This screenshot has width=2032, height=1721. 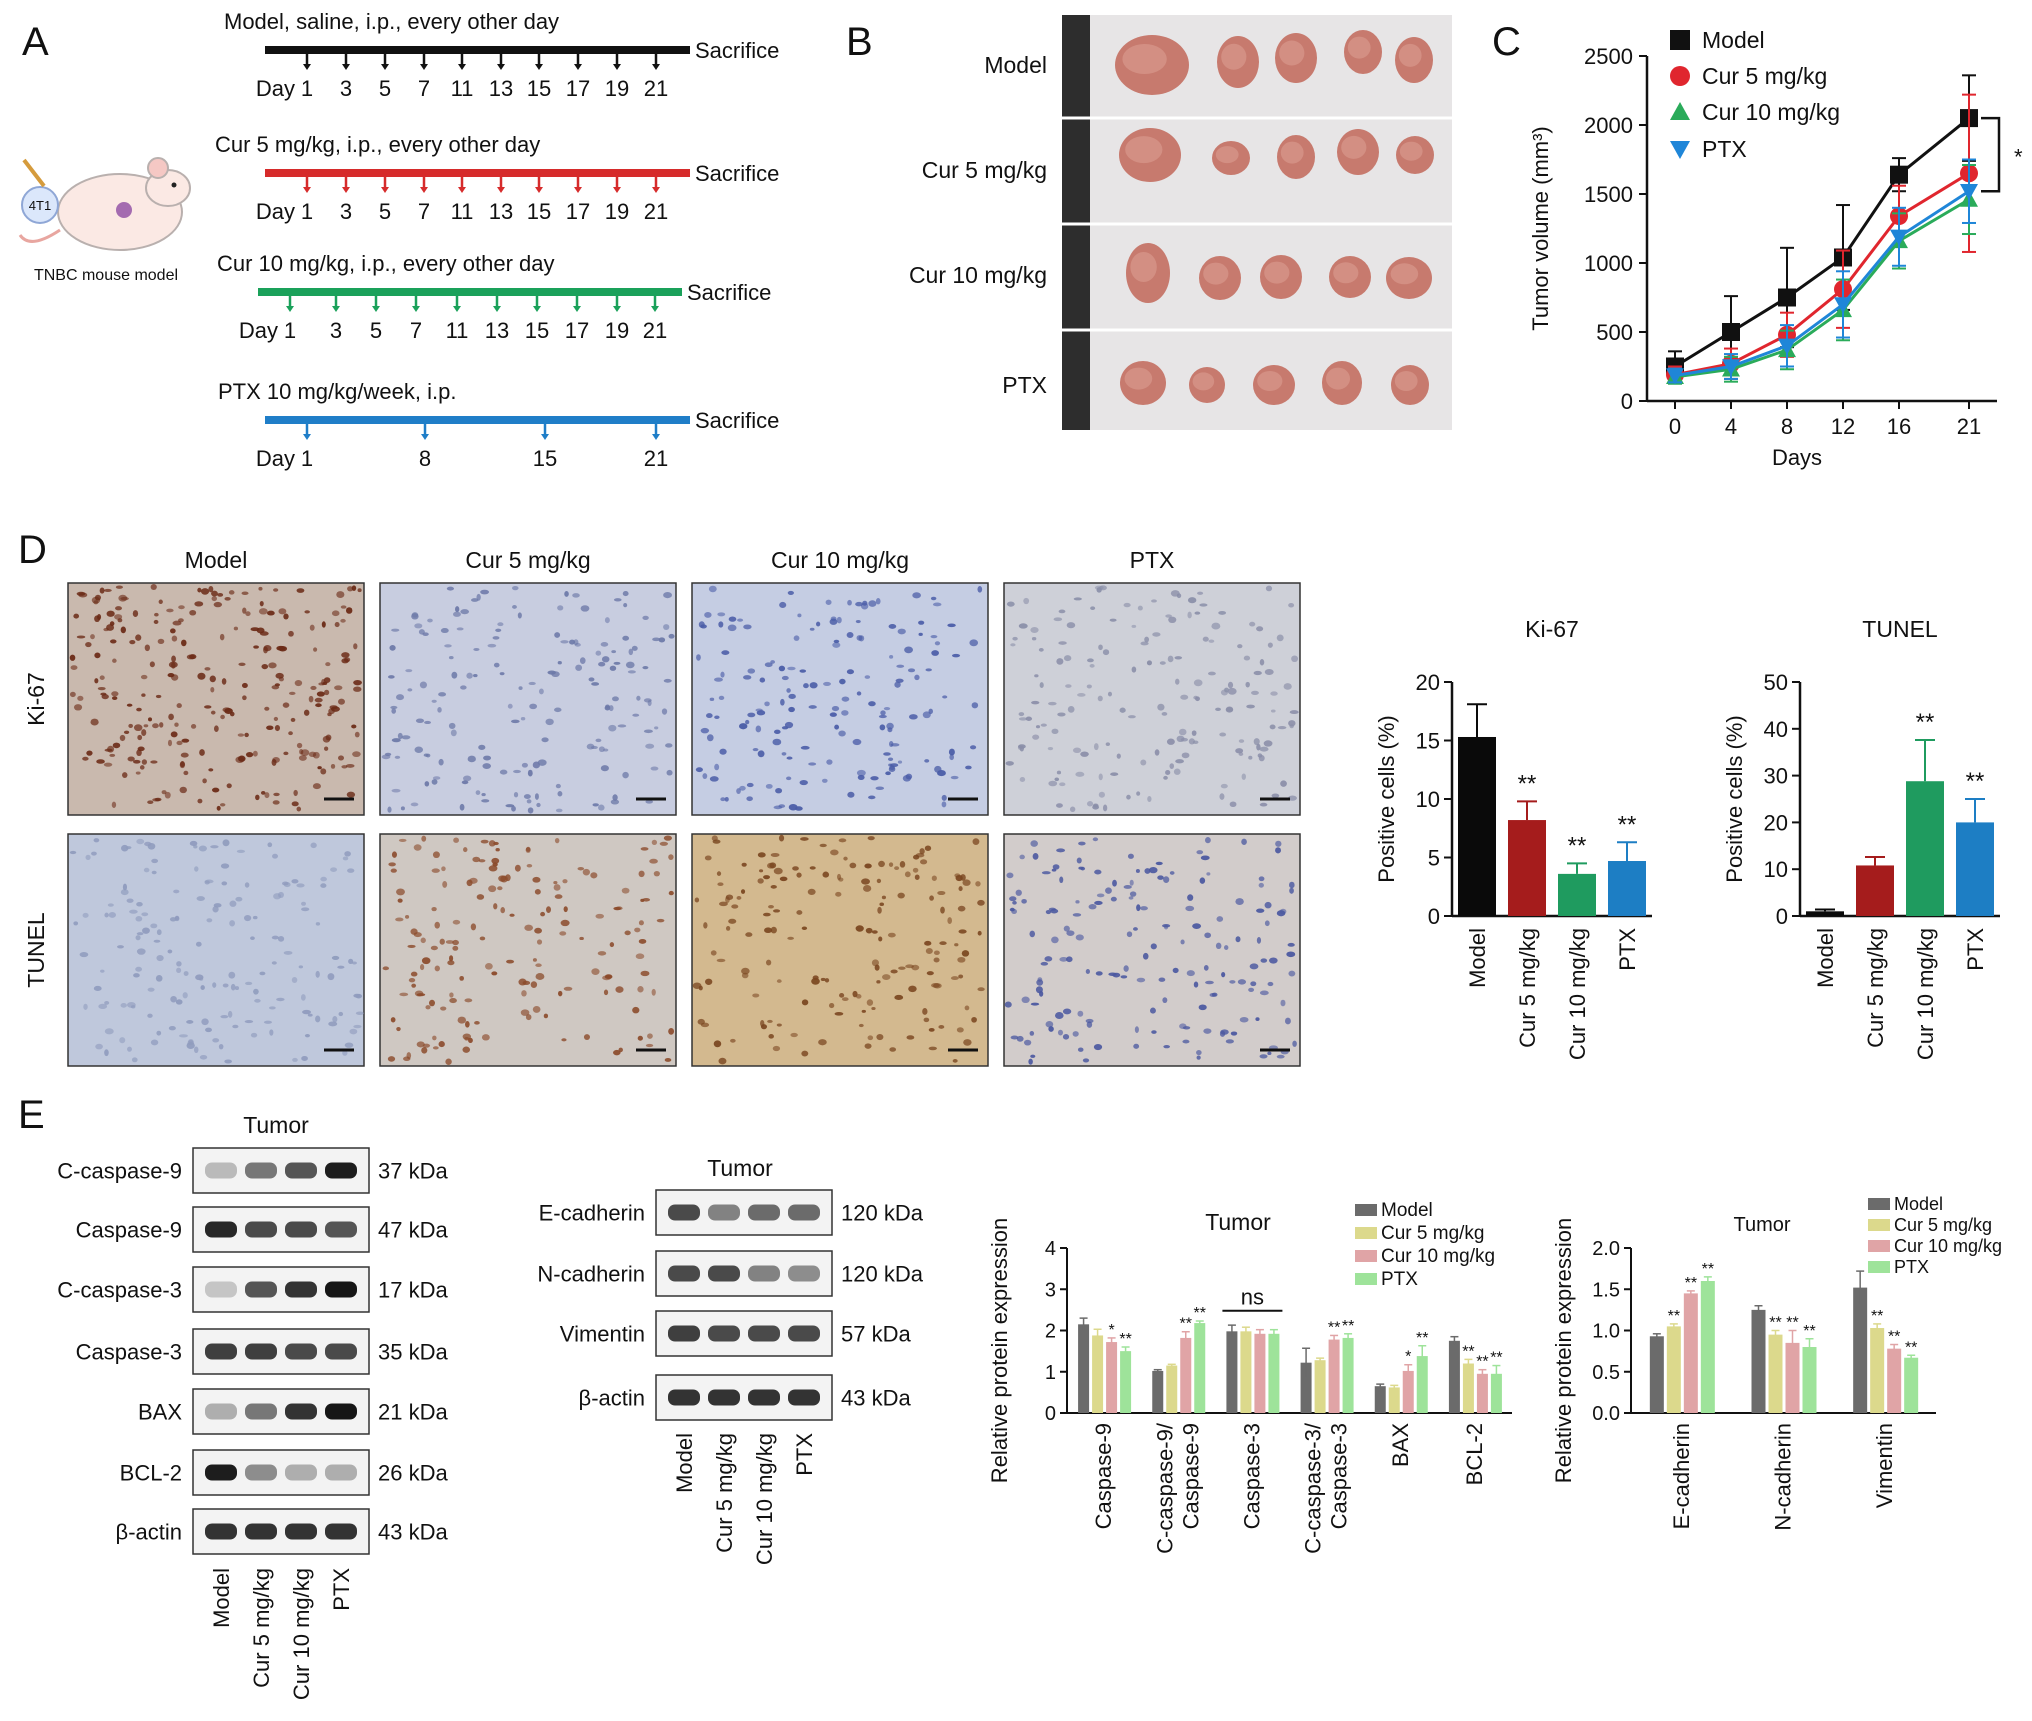 I want to click on y-tick-label: 20, so click(x=1428, y=682).